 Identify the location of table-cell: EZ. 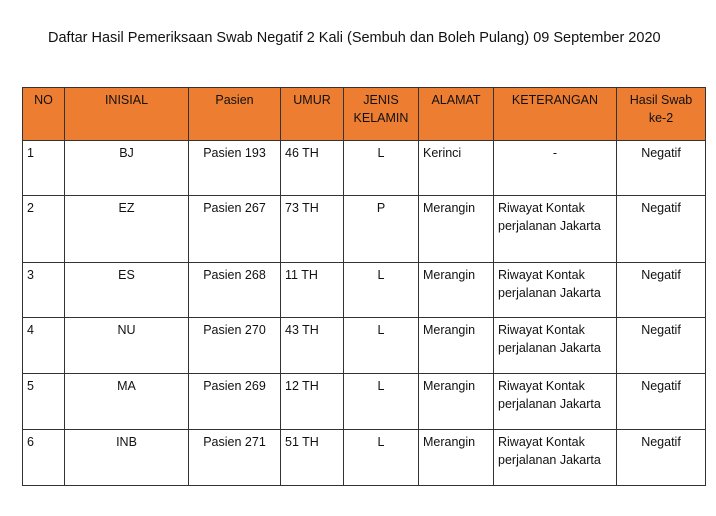
(126, 229).